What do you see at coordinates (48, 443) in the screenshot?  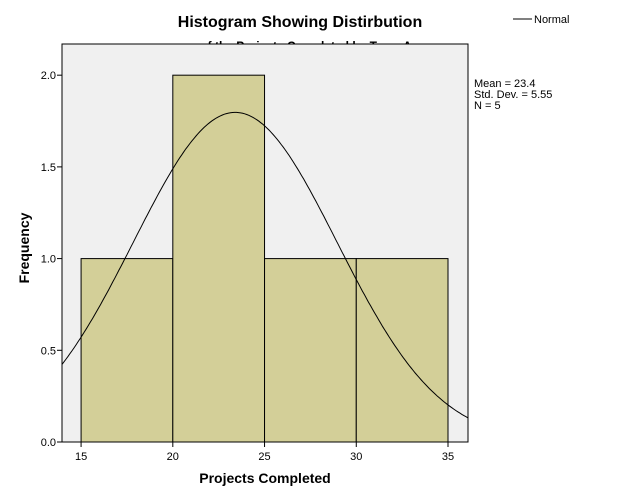 I see `y-tick-label: 0.0` at bounding box center [48, 443].